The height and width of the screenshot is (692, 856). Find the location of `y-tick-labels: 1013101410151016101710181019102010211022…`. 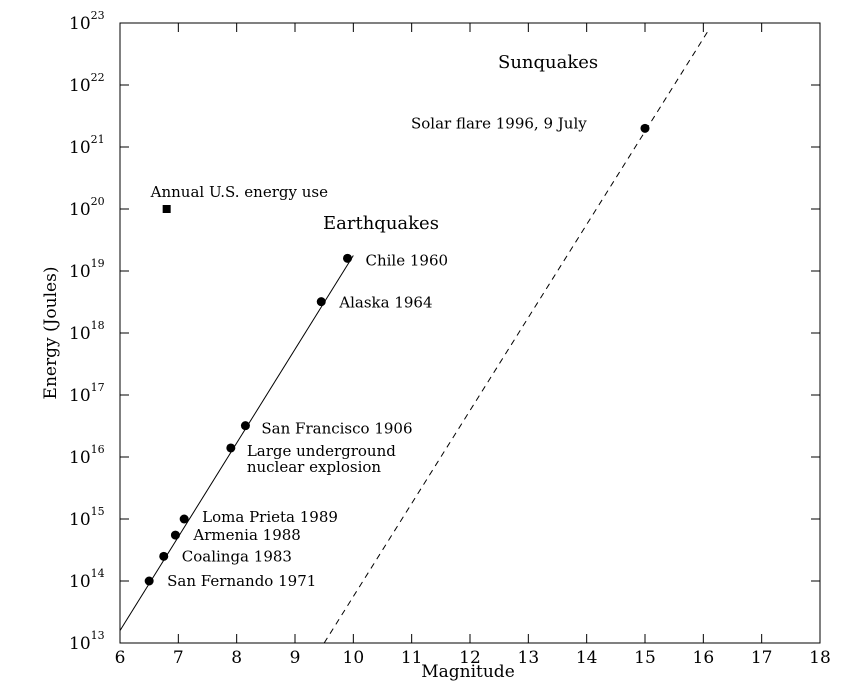

y-tick-labels: 1013101410151016101710181019102010211022… is located at coordinates (87, 331).